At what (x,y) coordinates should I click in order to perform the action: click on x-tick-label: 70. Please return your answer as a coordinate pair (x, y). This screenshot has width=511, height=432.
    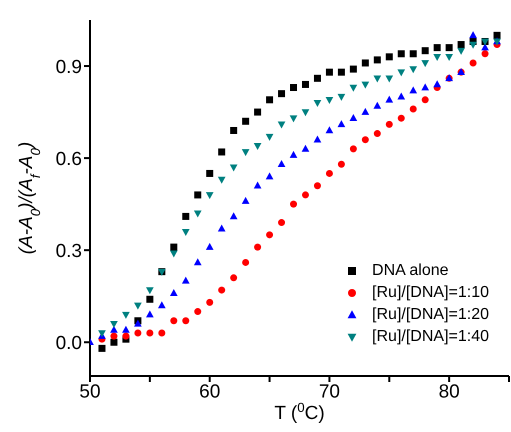
    Looking at the image, I should click on (329, 391).